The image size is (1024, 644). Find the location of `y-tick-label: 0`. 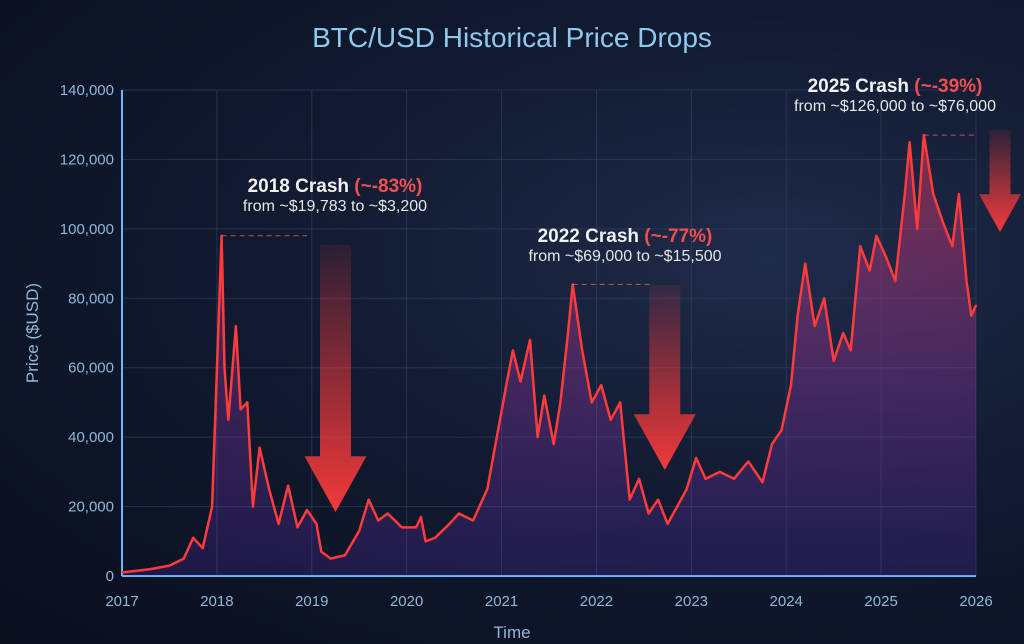

y-tick-label: 0 is located at coordinates (110, 576).